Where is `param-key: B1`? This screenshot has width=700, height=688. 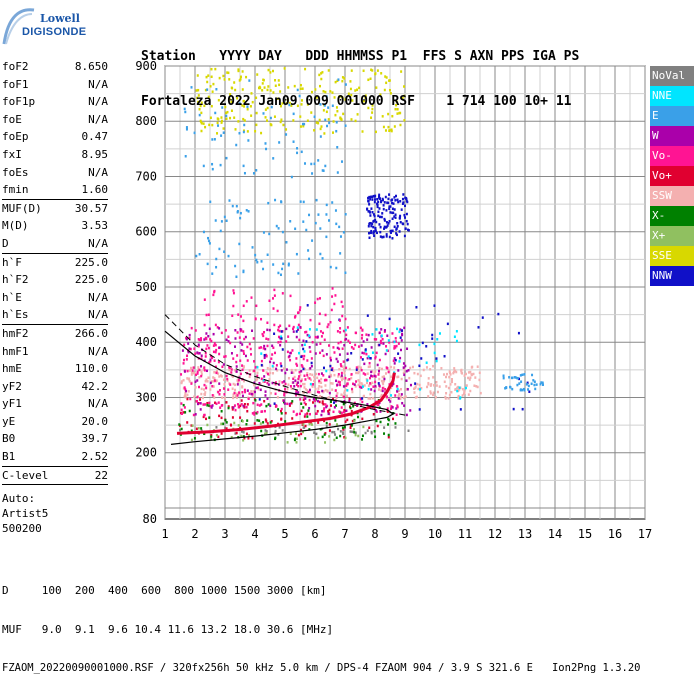
param-key: B1 is located at coordinates (9, 457).